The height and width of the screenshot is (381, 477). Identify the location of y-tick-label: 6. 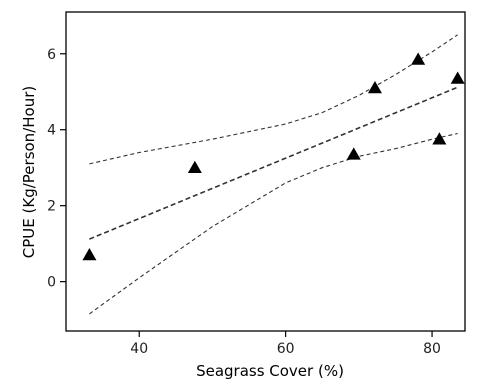
(51, 55).